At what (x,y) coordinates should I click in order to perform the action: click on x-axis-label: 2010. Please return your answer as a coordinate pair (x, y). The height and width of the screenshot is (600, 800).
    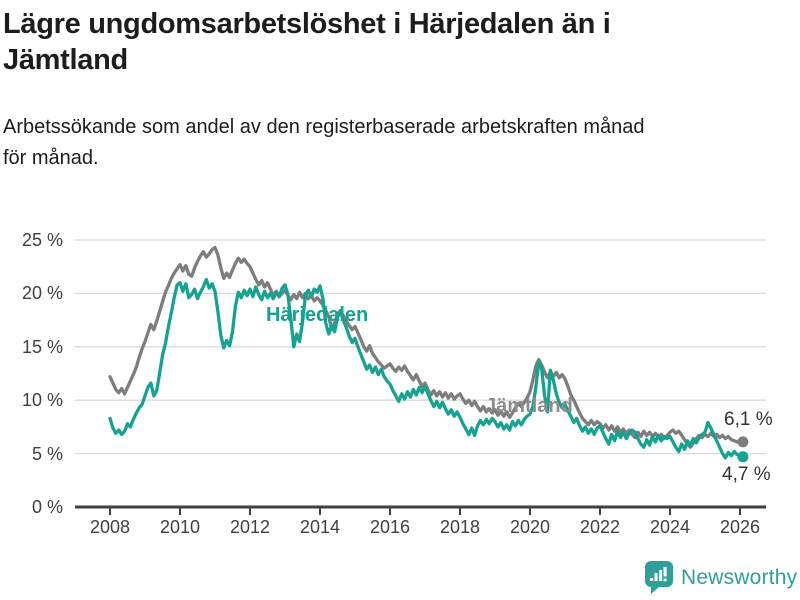
    Looking at the image, I should click on (180, 527).